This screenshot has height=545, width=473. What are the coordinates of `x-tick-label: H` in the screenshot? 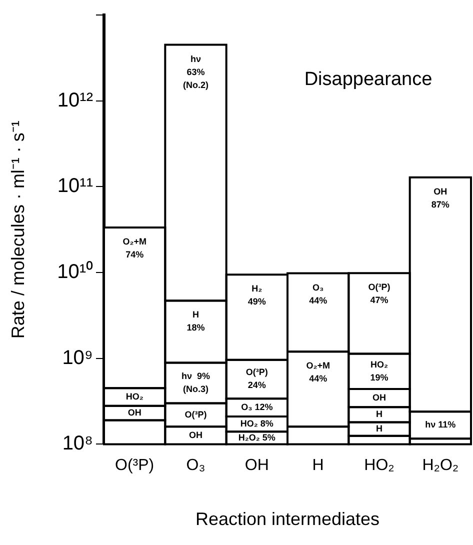 It's located at (318, 465).